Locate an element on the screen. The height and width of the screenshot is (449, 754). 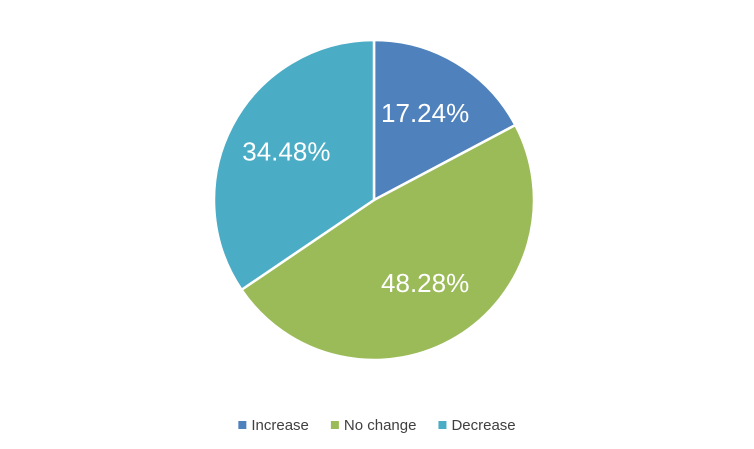
data-label: 17.24% is located at coordinates (425, 113).